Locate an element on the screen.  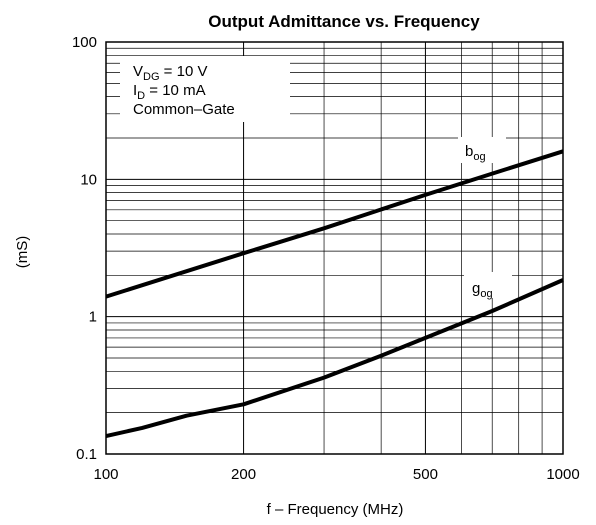
condition-line: ID = 10 mA is located at coordinates (169, 92).